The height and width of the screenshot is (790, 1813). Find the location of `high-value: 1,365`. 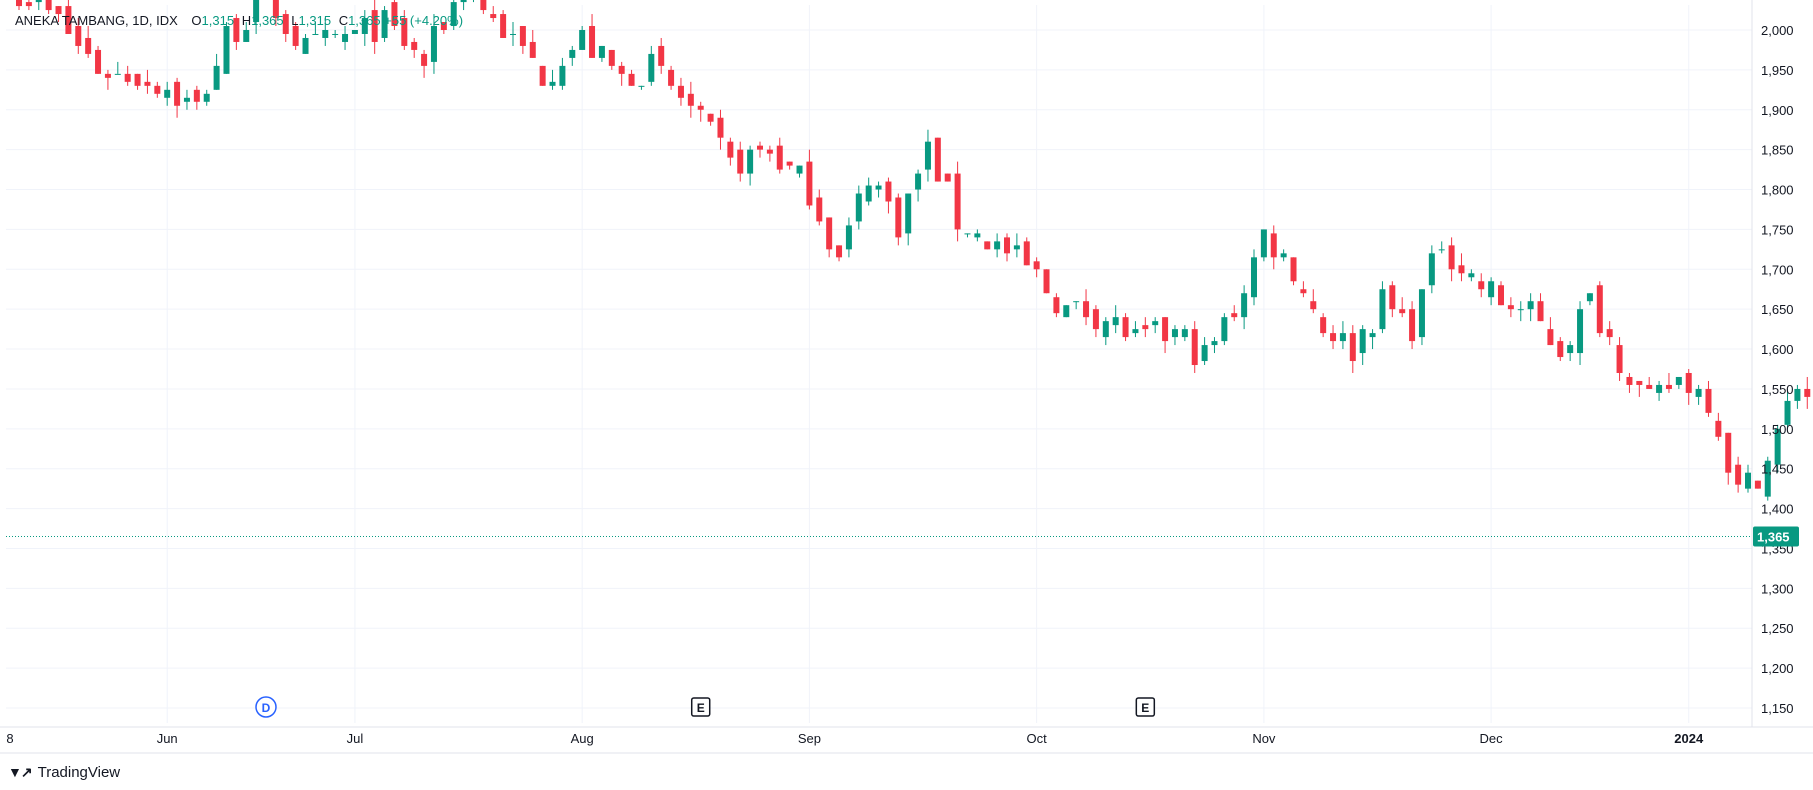

high-value: 1,365 is located at coordinates (267, 20).